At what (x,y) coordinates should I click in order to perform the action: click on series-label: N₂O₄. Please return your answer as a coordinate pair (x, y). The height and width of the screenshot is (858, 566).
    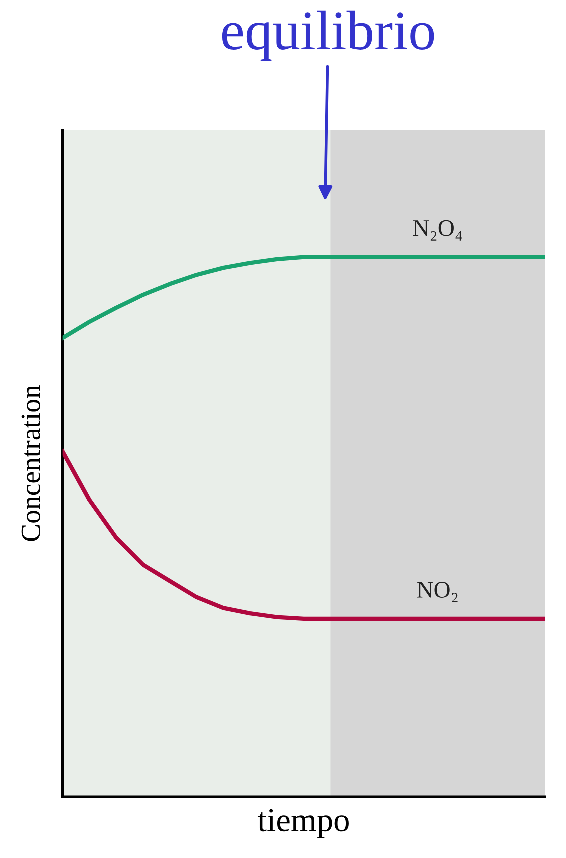
    Looking at the image, I should click on (437, 230).